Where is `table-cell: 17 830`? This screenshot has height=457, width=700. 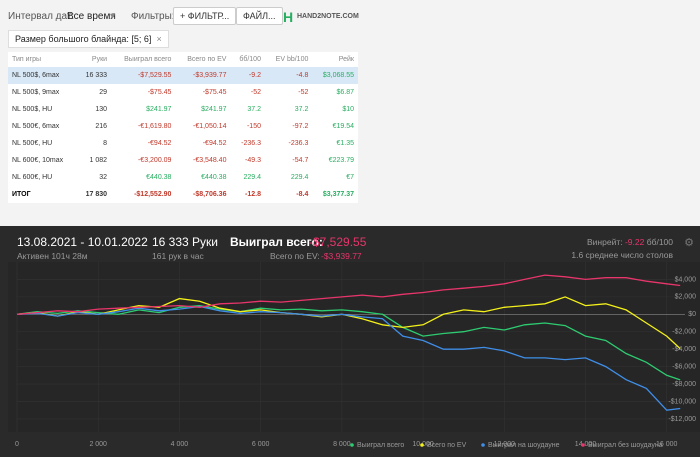
table-cell: 17 830 is located at coordinates (96, 194).